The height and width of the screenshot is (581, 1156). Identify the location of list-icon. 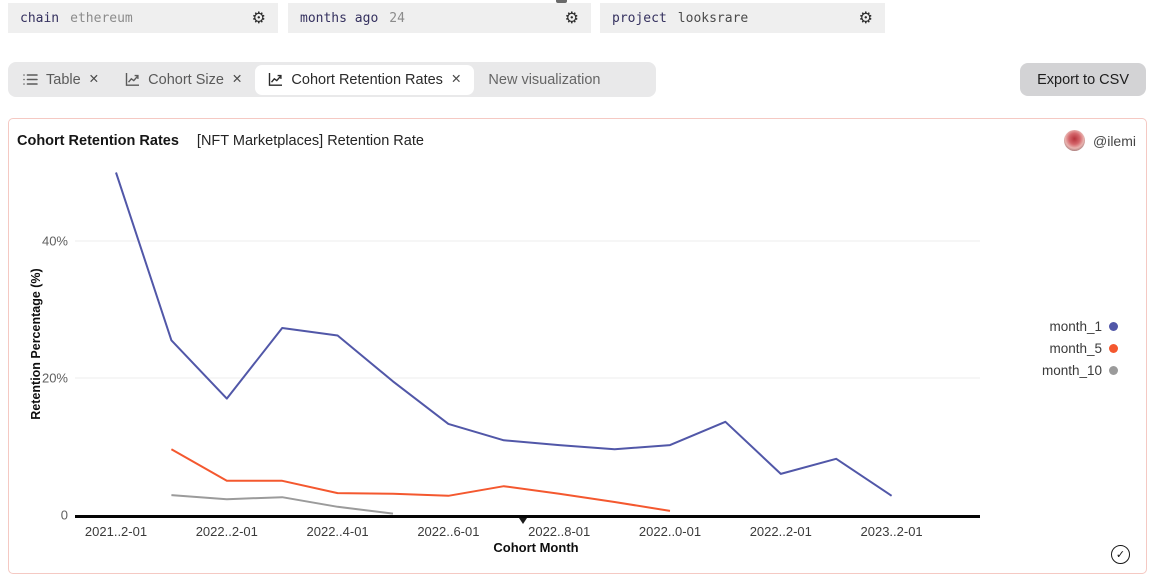
(30, 79).